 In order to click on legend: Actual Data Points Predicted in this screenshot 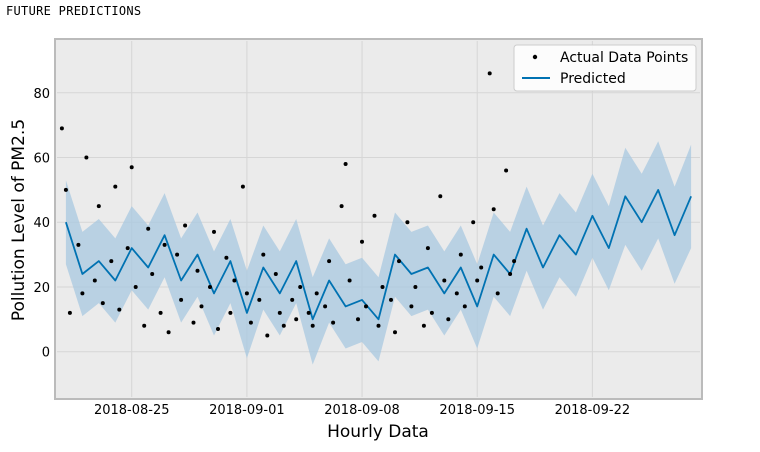, I will do `click(605, 68)`.